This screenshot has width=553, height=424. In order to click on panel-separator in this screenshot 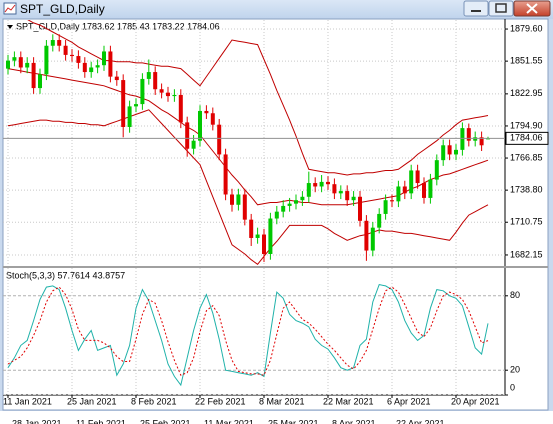, I will do `click(275, 267)`.